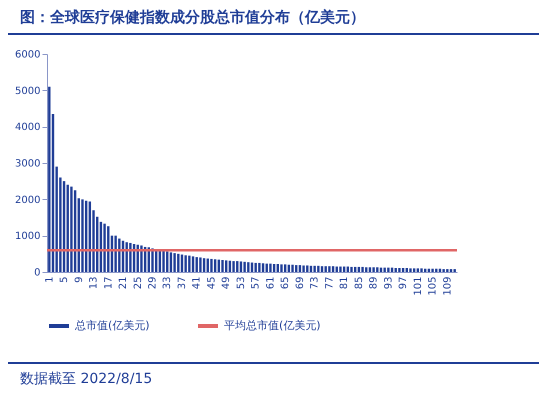  I want to click on x-tick-label: 17, so click(108, 283).